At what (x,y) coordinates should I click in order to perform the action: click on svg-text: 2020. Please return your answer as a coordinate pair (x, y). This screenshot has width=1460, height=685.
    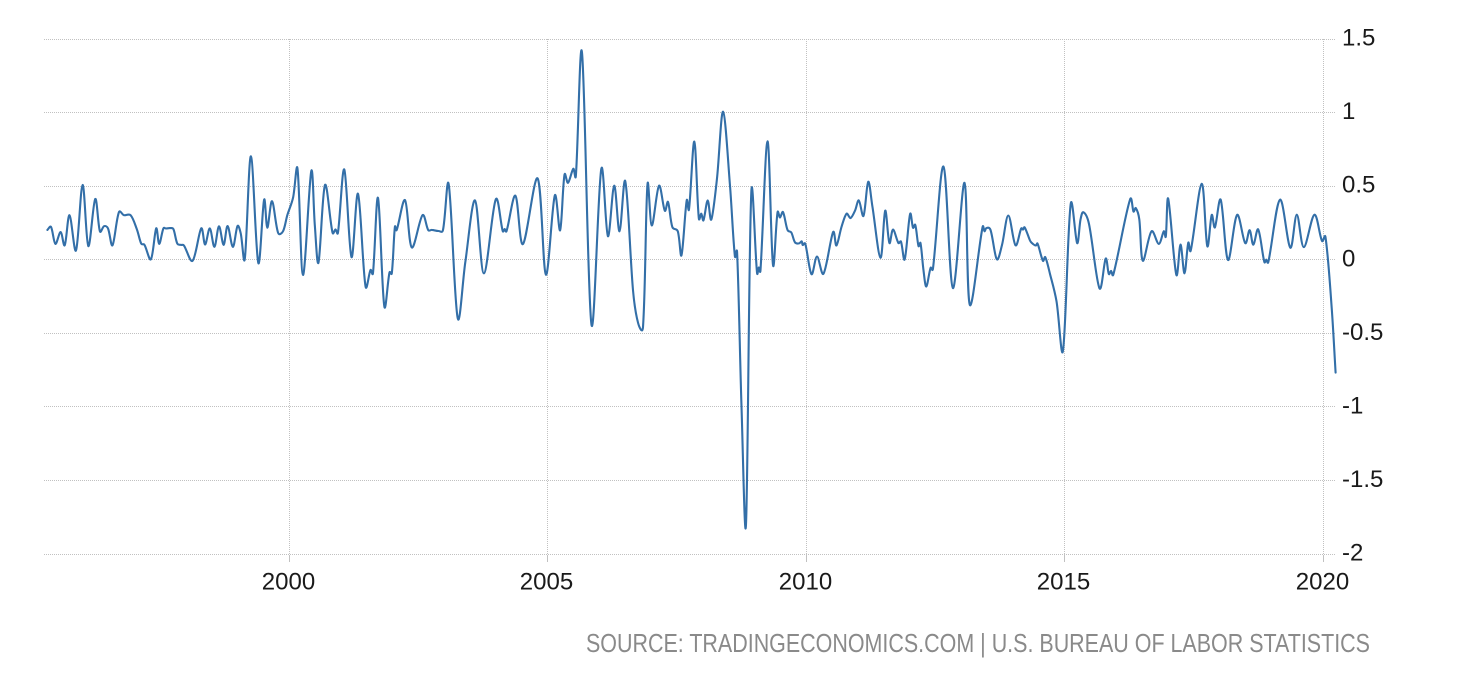
    Looking at the image, I should click on (1322, 582).